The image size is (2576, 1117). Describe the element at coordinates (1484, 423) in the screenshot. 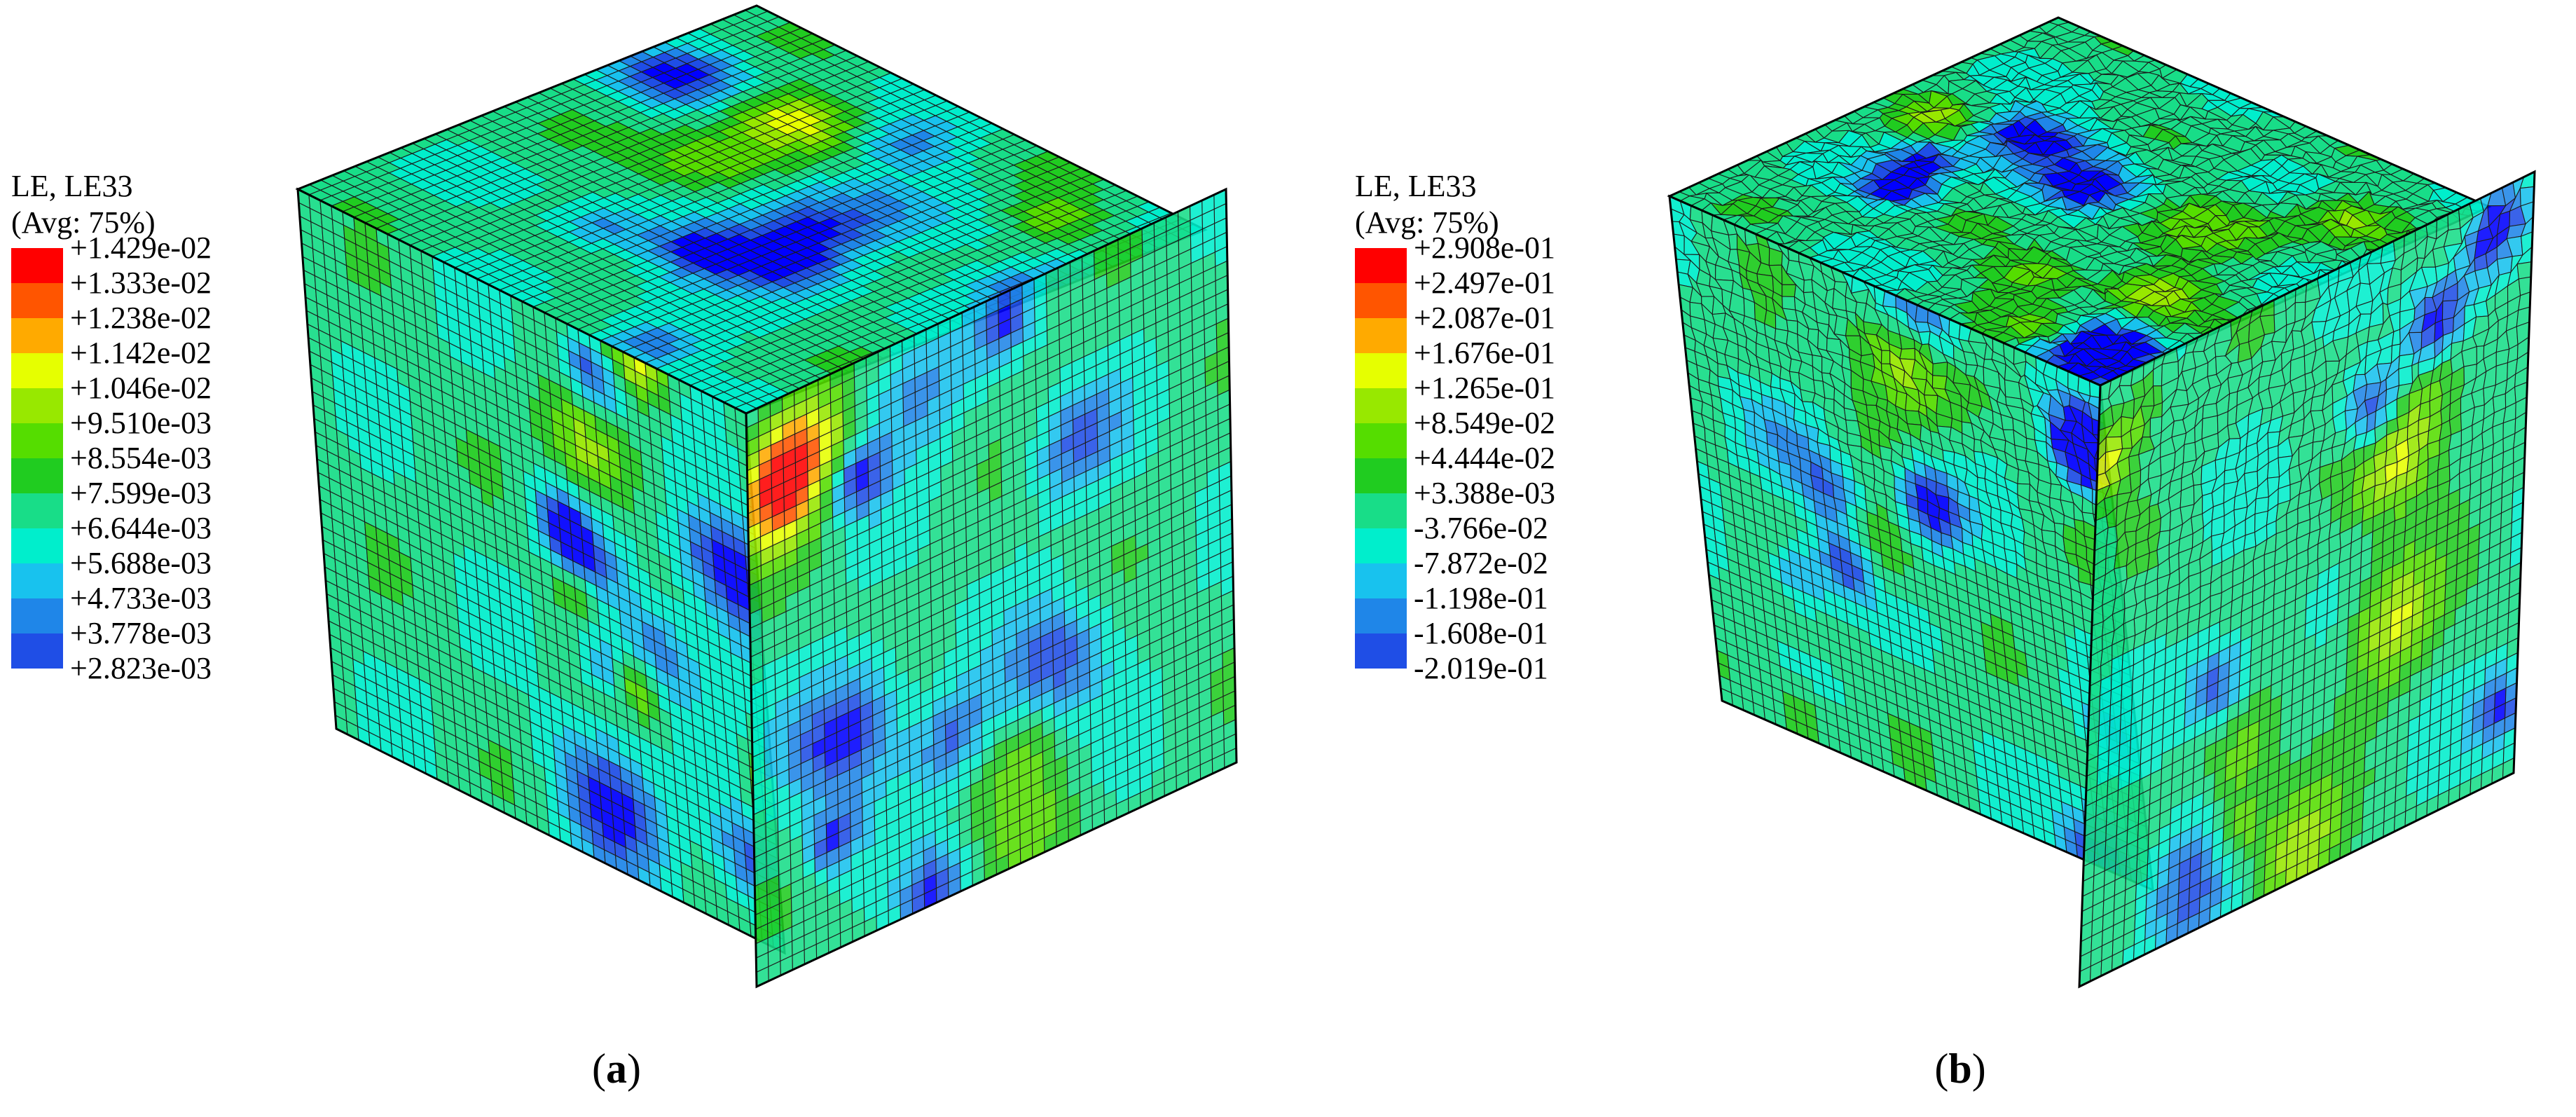

I see `legend-value: +8.549e-02` at that location.